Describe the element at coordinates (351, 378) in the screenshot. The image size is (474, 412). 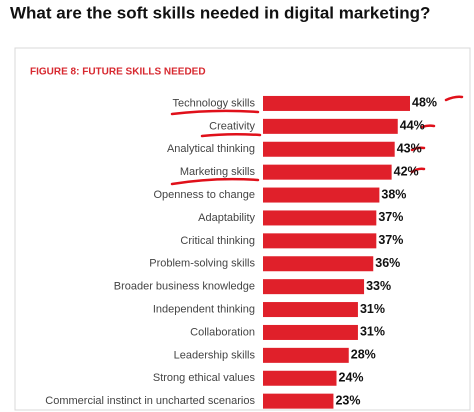
I see `value-label: 24%` at that location.